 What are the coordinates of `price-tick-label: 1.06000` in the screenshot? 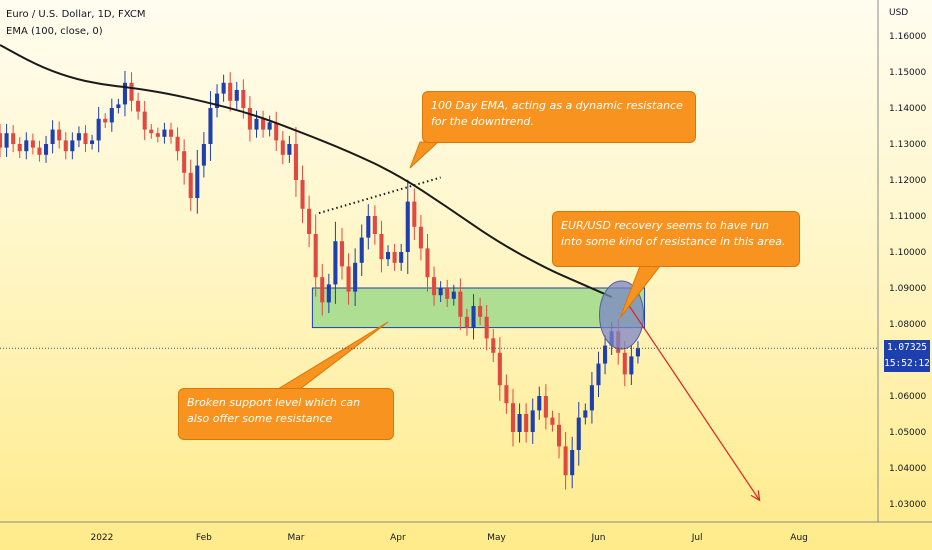 It's located at (907, 397).